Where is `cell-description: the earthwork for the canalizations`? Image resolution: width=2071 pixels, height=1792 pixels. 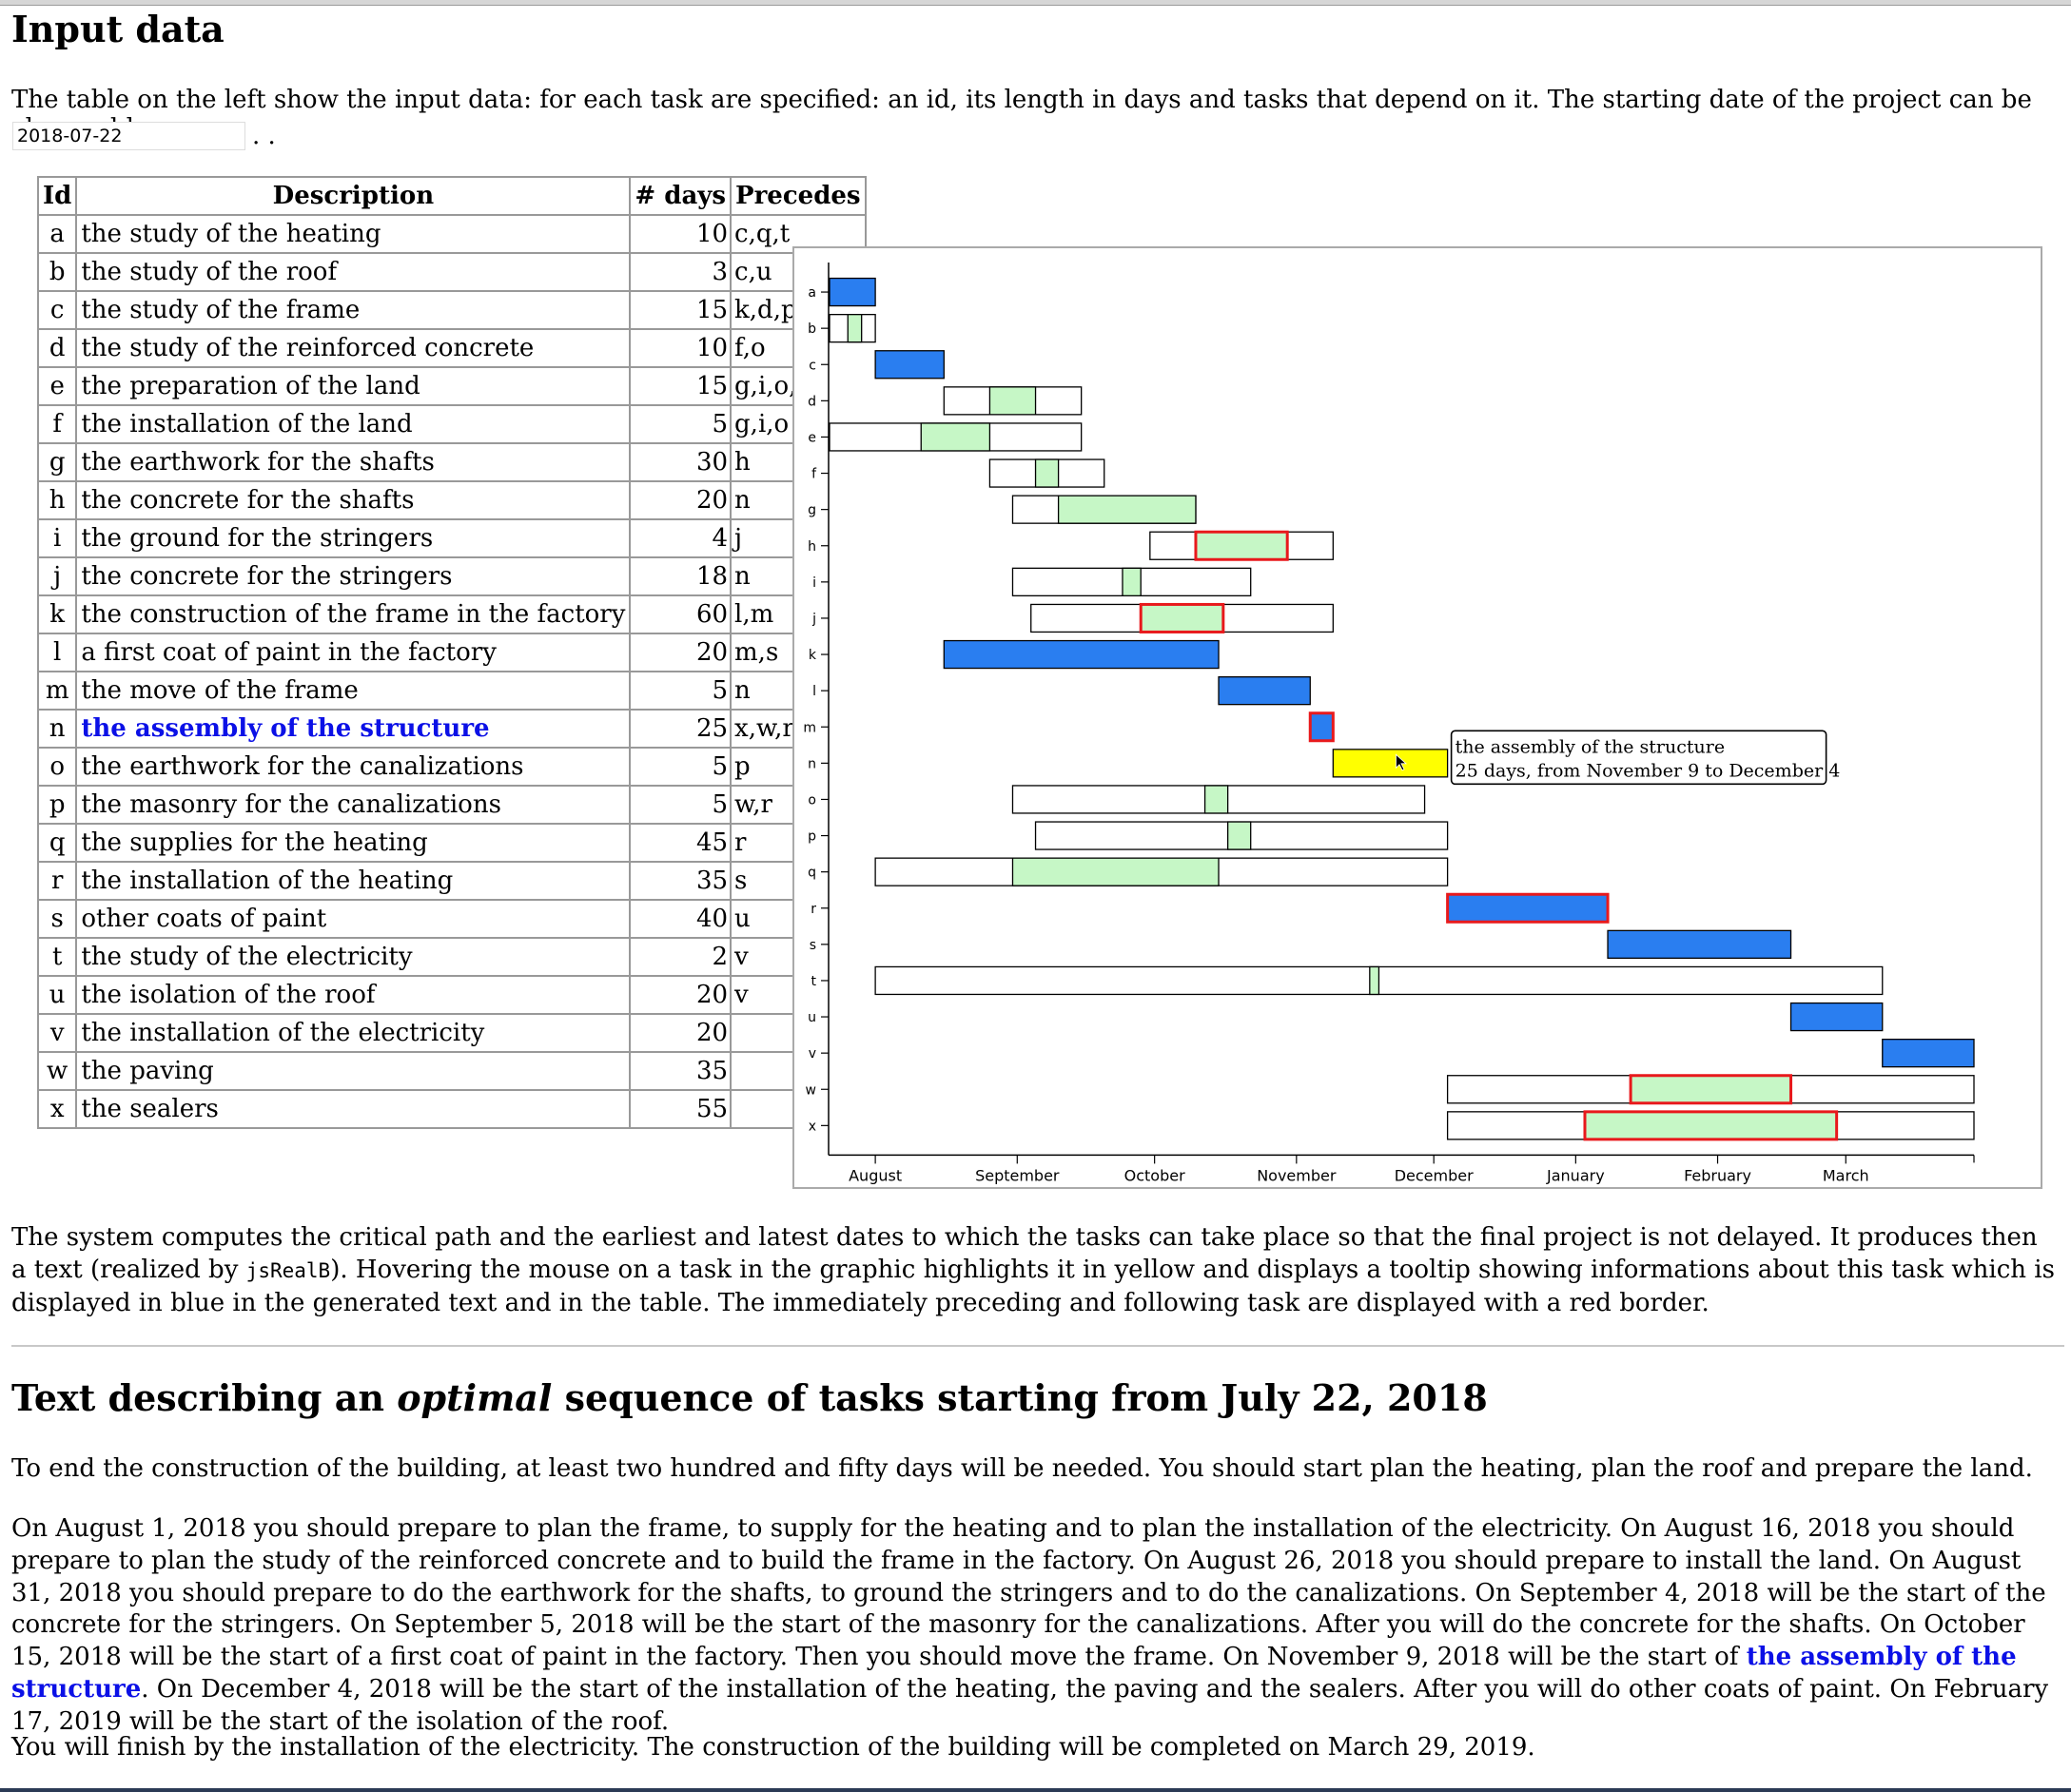
cell-description: the earthwork for the canalizations is located at coordinates (353, 767).